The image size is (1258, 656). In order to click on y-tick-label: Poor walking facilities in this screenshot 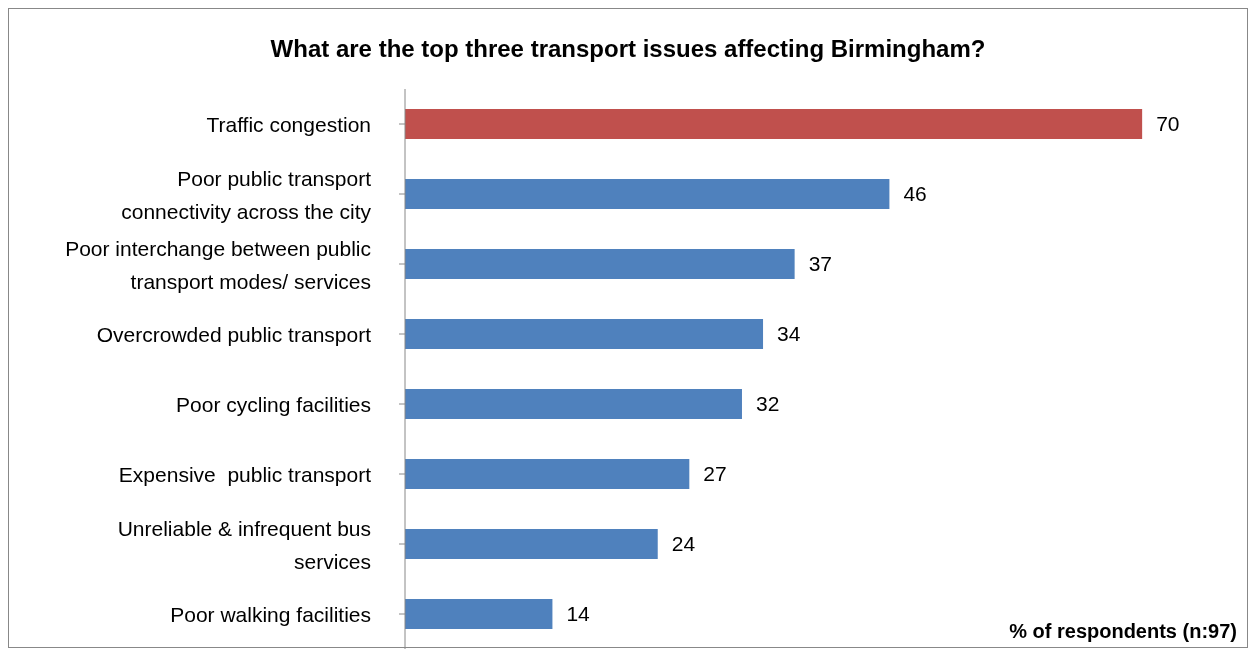, I will do `click(270, 614)`.